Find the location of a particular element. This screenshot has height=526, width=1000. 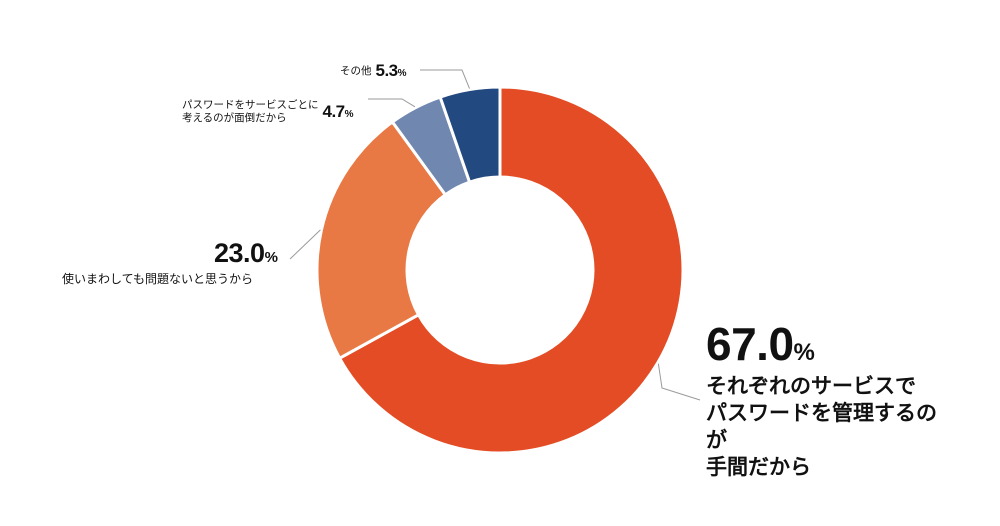

slice-value-4-7: 4.7 is located at coordinates (334, 112).